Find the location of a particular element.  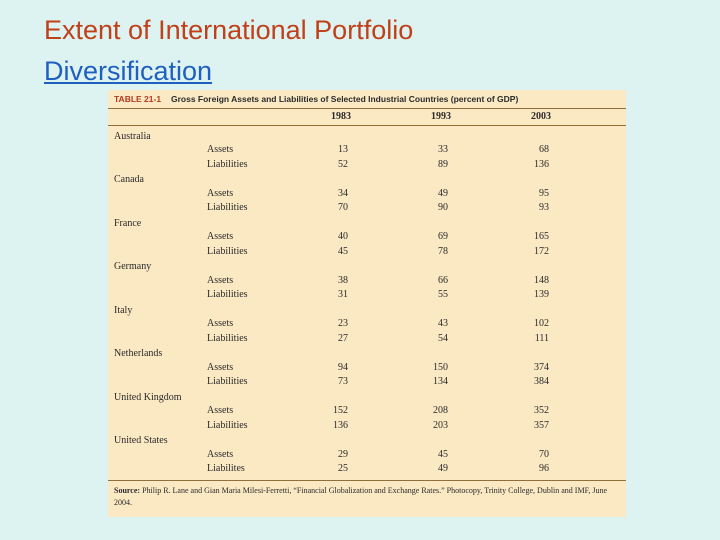

country-label: France is located at coordinates (128, 223).